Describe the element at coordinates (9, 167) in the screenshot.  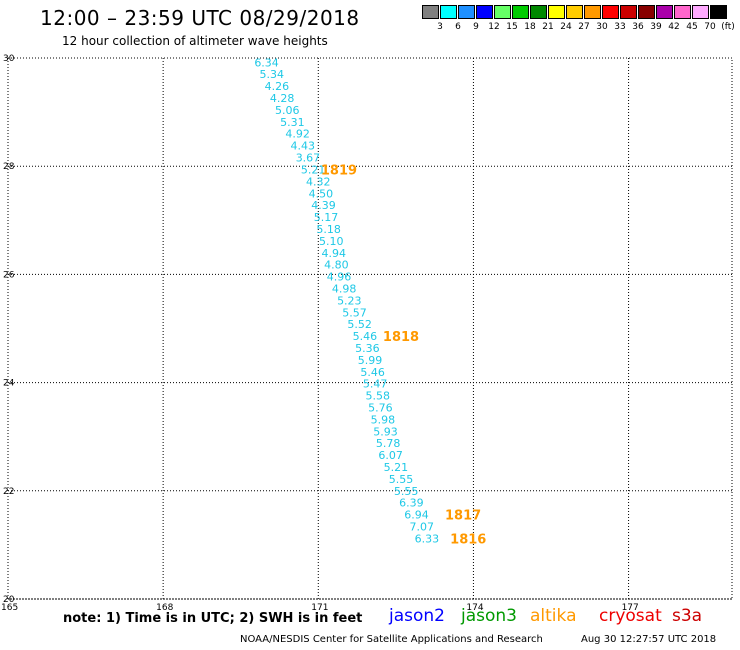
I see `latitude-label: 28` at that location.